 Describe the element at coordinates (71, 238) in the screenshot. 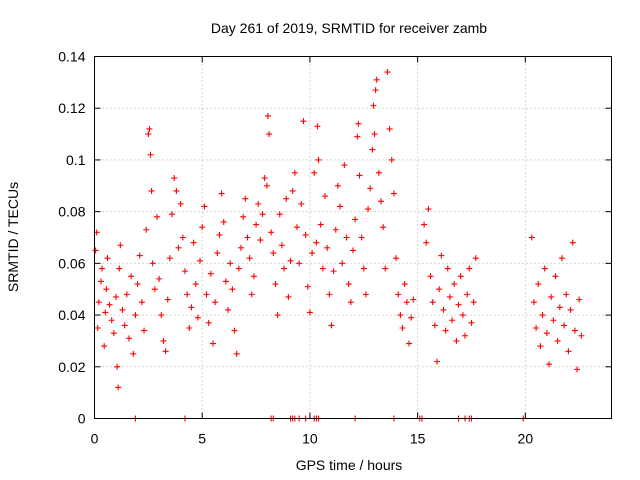

I see `y-tick-labels: 0 0.02 0.04 0.06 0.08 0.1 0.12 0.14` at that location.